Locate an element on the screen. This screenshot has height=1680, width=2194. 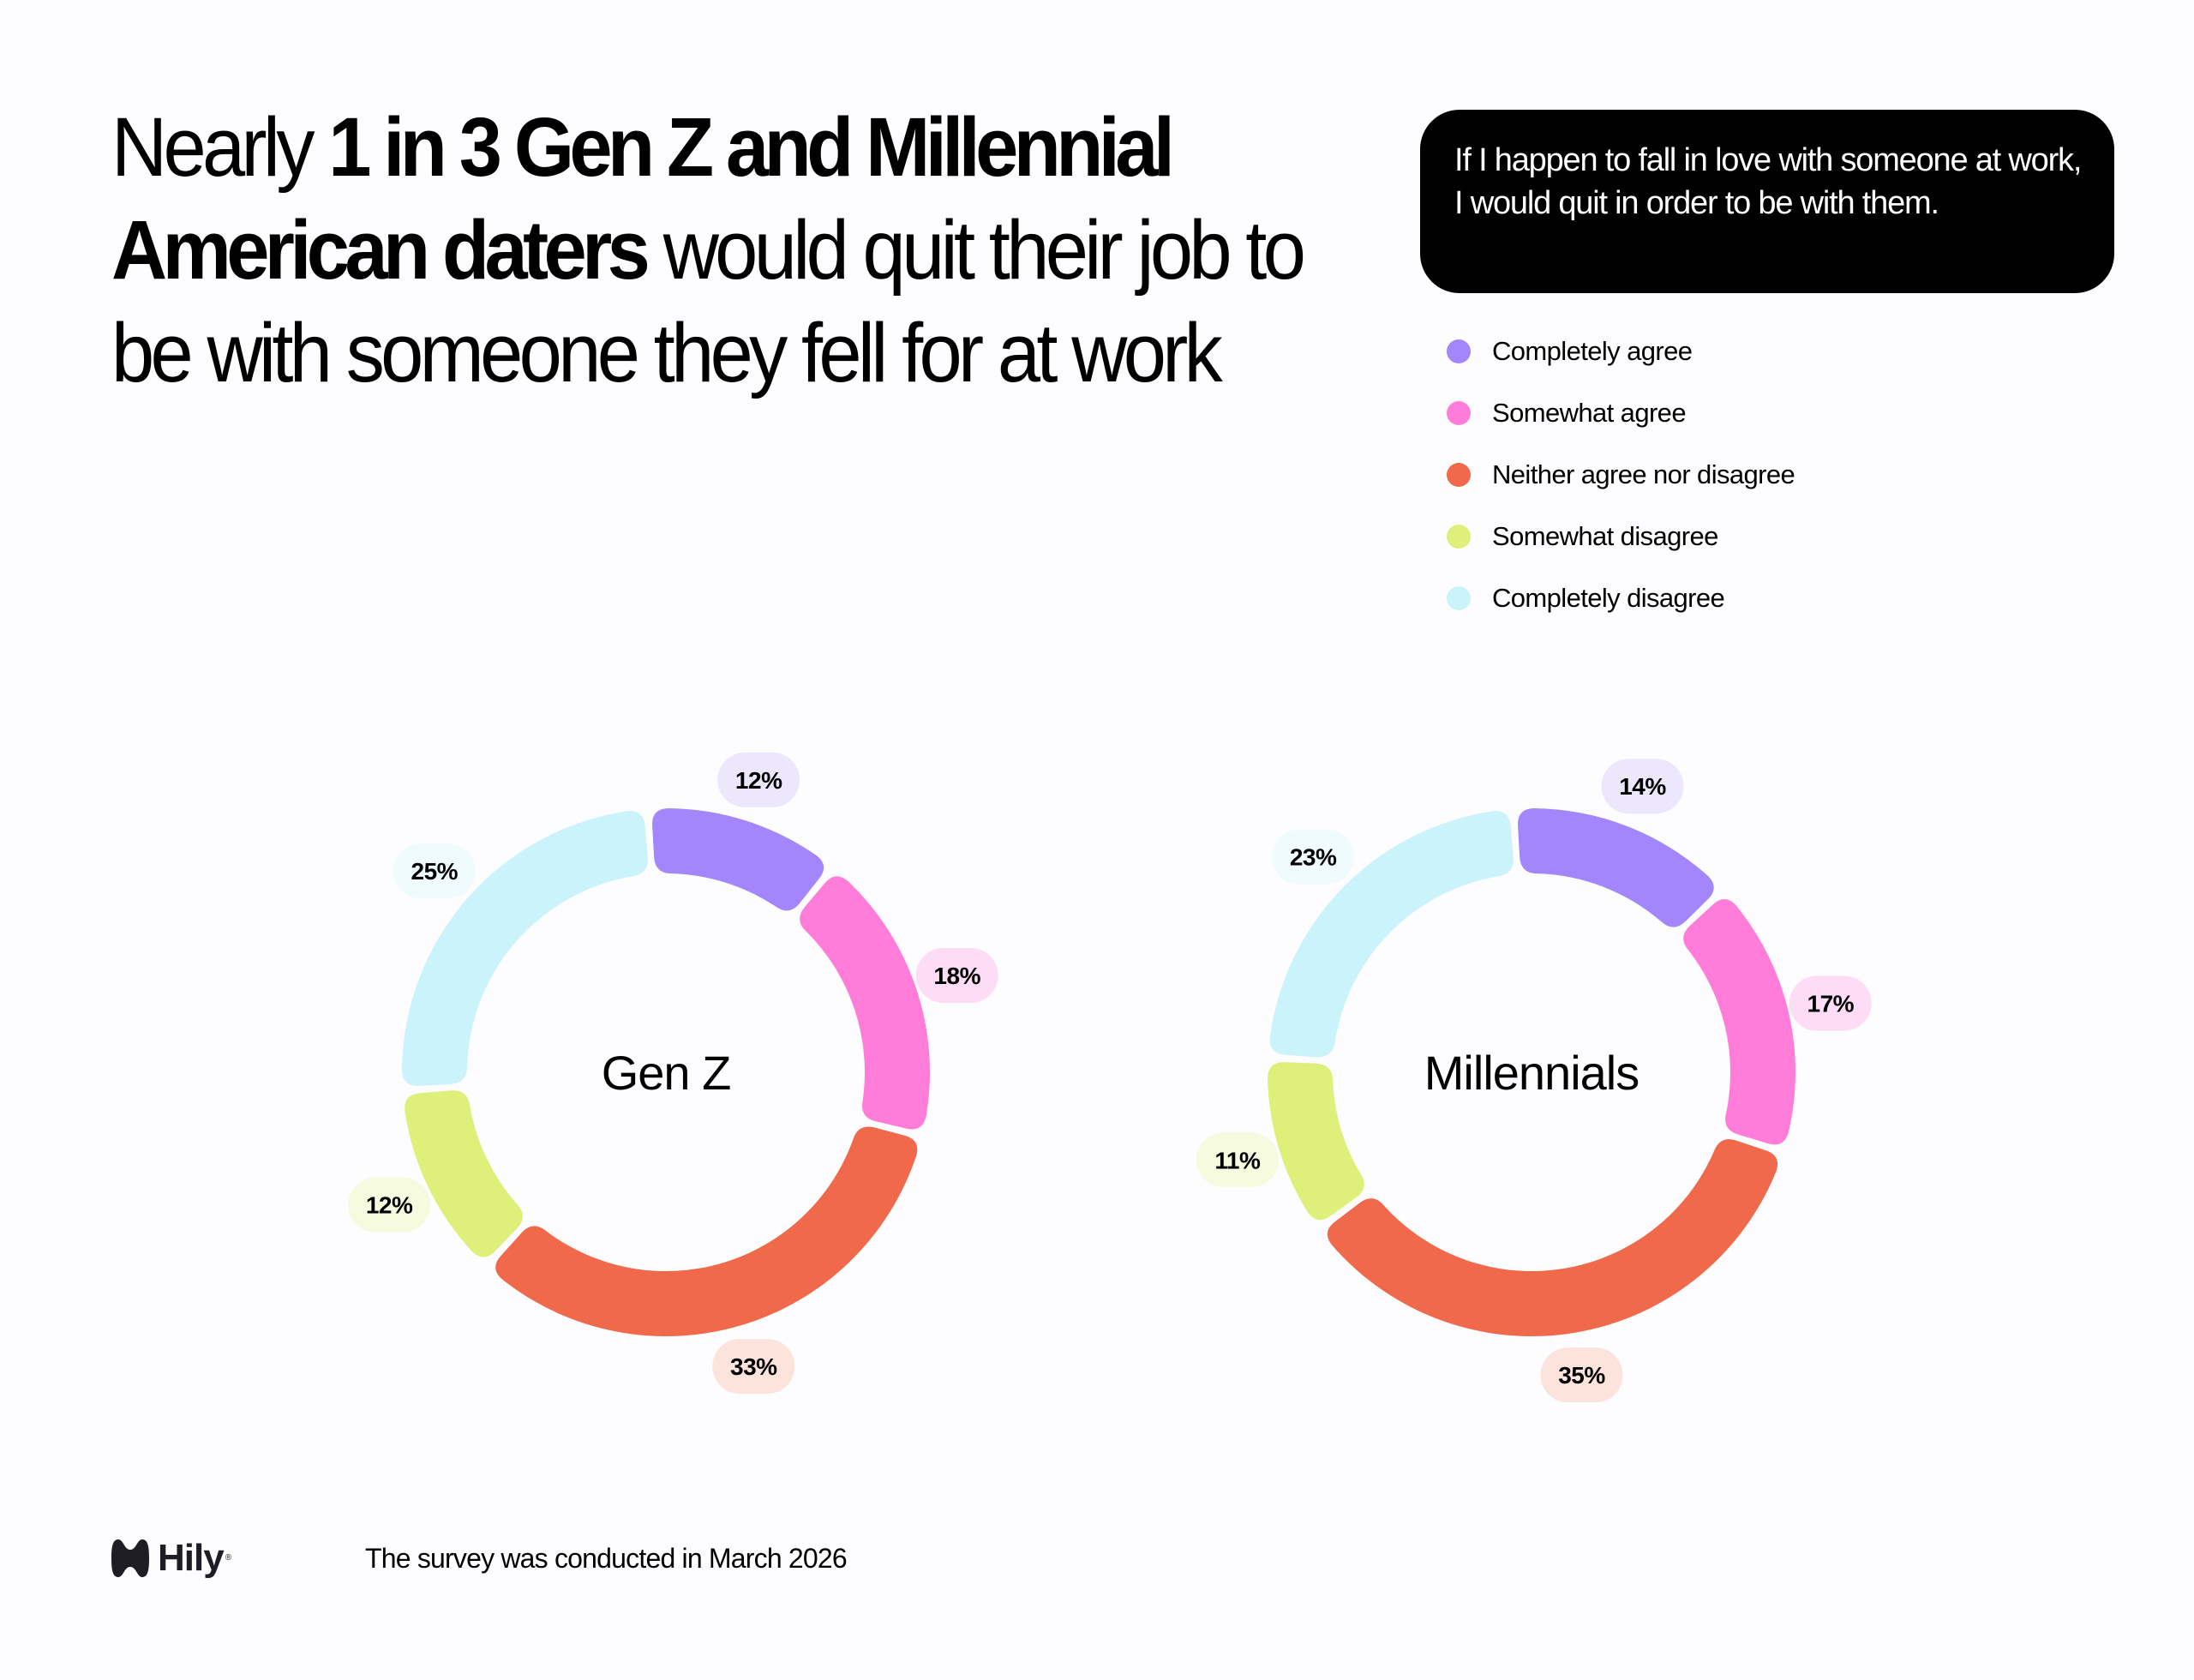
data-label: 33% is located at coordinates (753, 1366).